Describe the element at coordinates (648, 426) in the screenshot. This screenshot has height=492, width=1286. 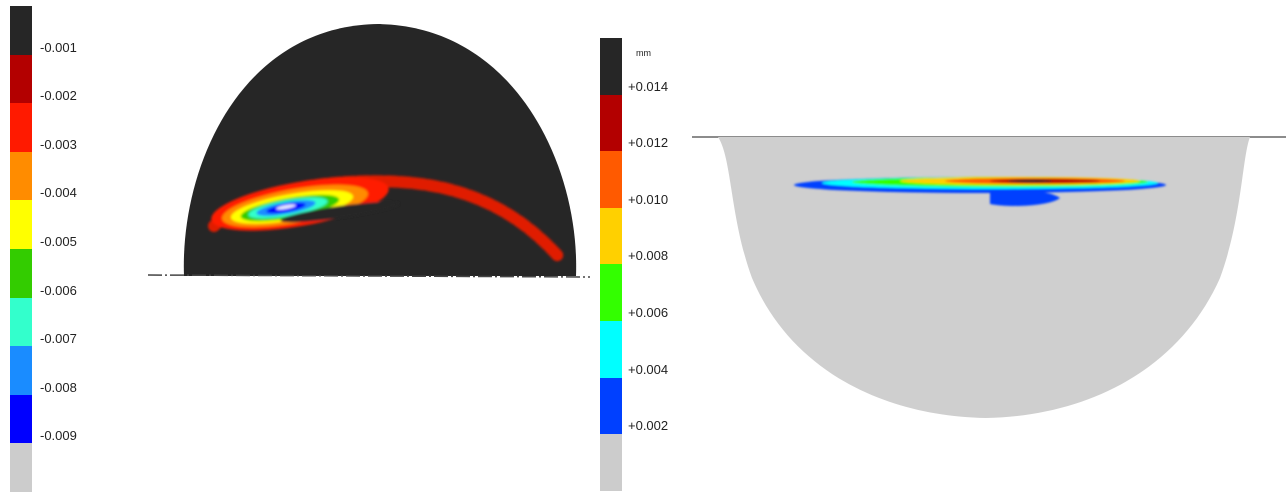
I see `right-legend-label-6: +0.002` at that location.